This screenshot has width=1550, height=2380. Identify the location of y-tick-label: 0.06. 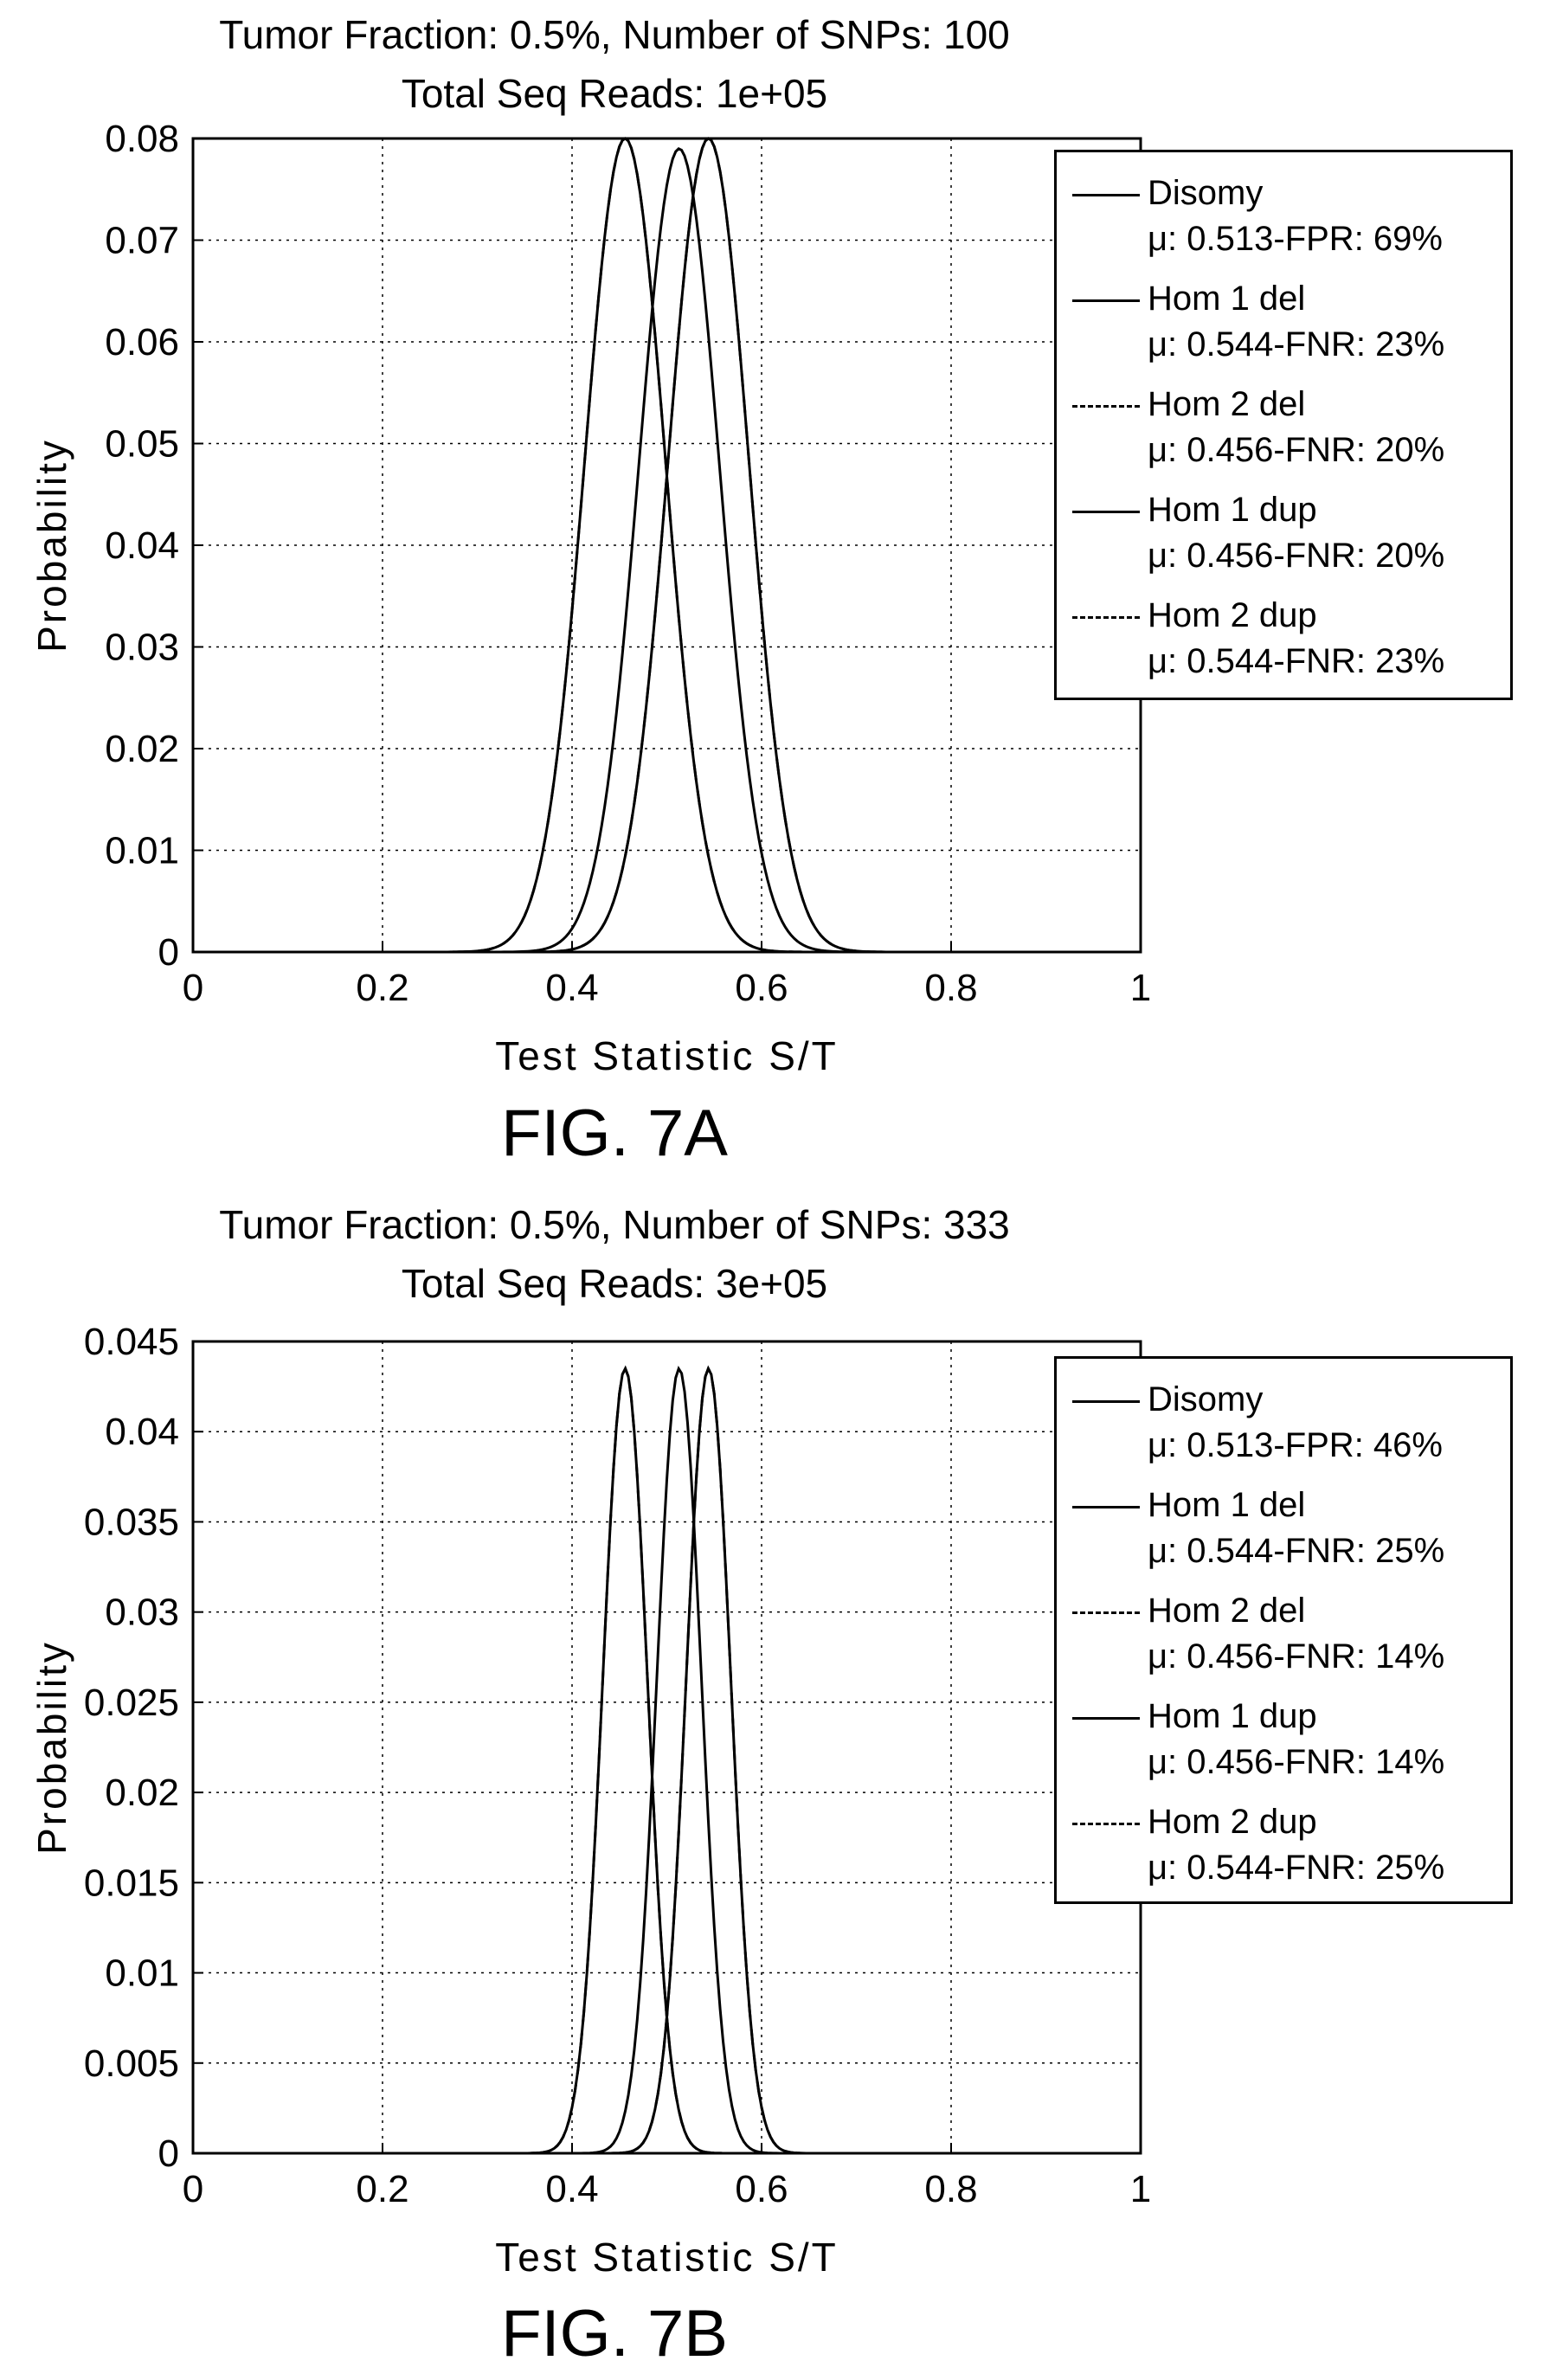
(142, 342).